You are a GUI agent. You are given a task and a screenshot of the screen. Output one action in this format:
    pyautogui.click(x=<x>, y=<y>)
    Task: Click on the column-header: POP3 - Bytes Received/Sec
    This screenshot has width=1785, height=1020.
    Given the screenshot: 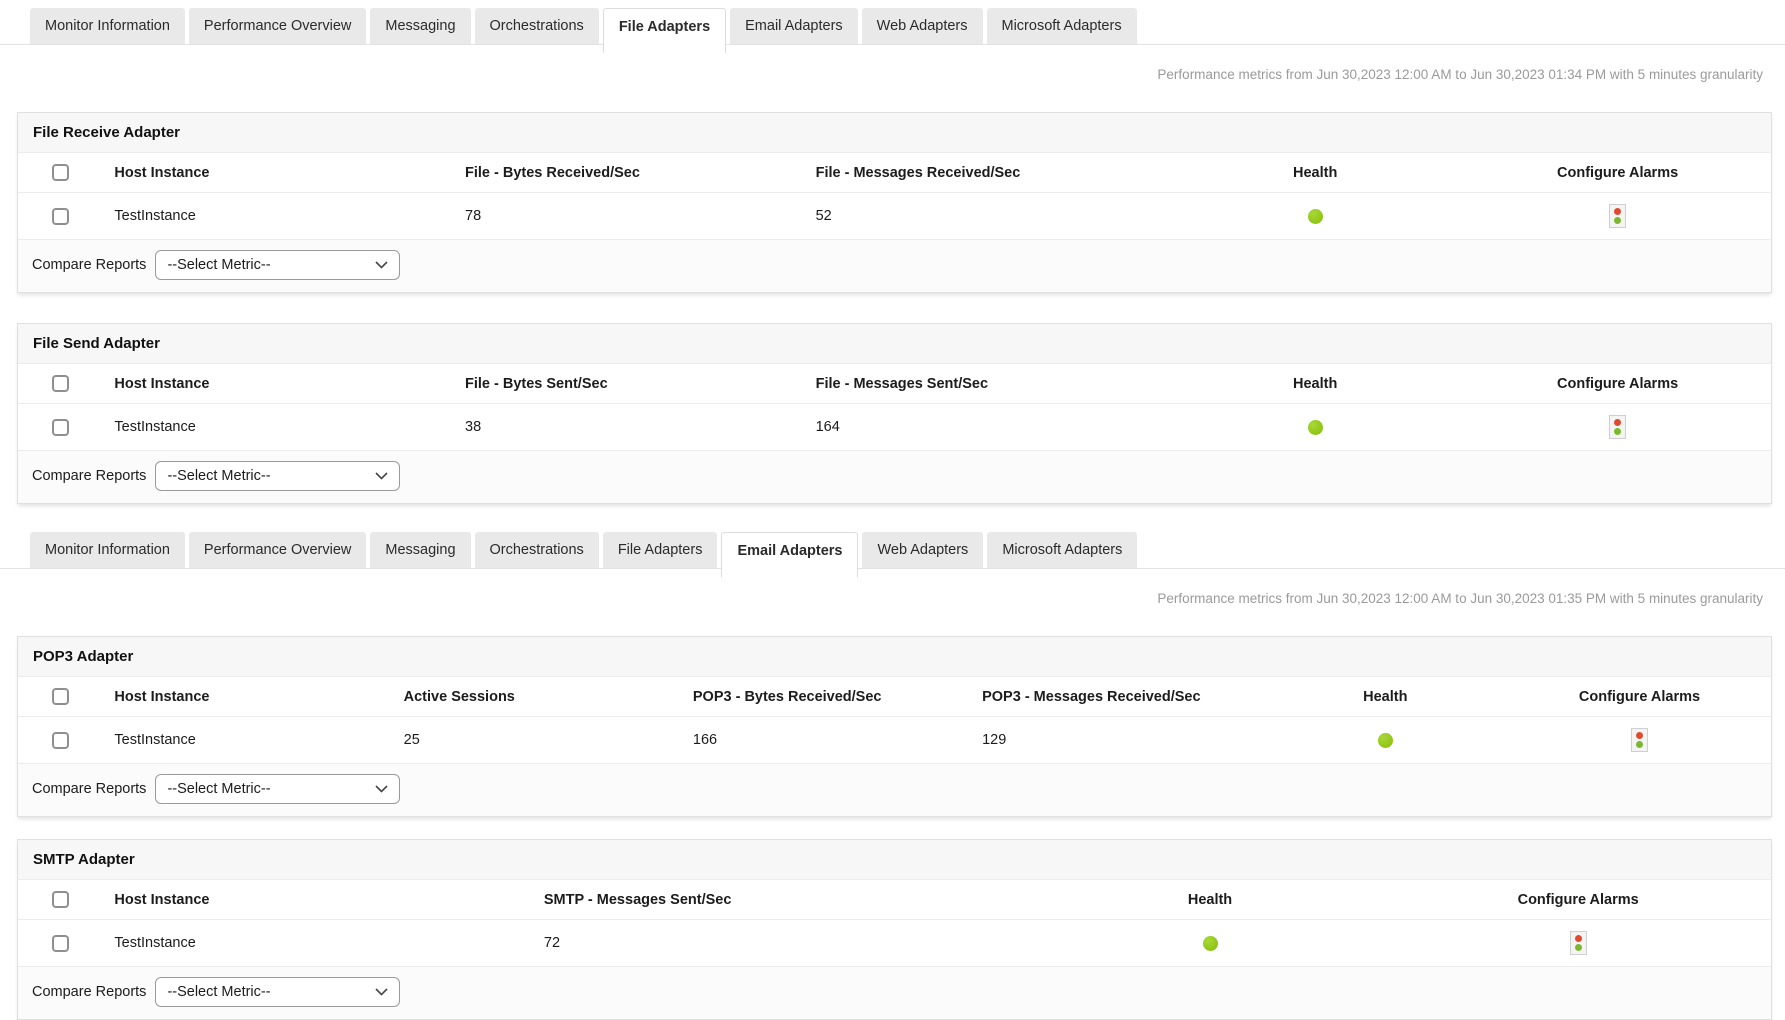 What is the action you would take?
    pyautogui.click(x=837, y=697)
    